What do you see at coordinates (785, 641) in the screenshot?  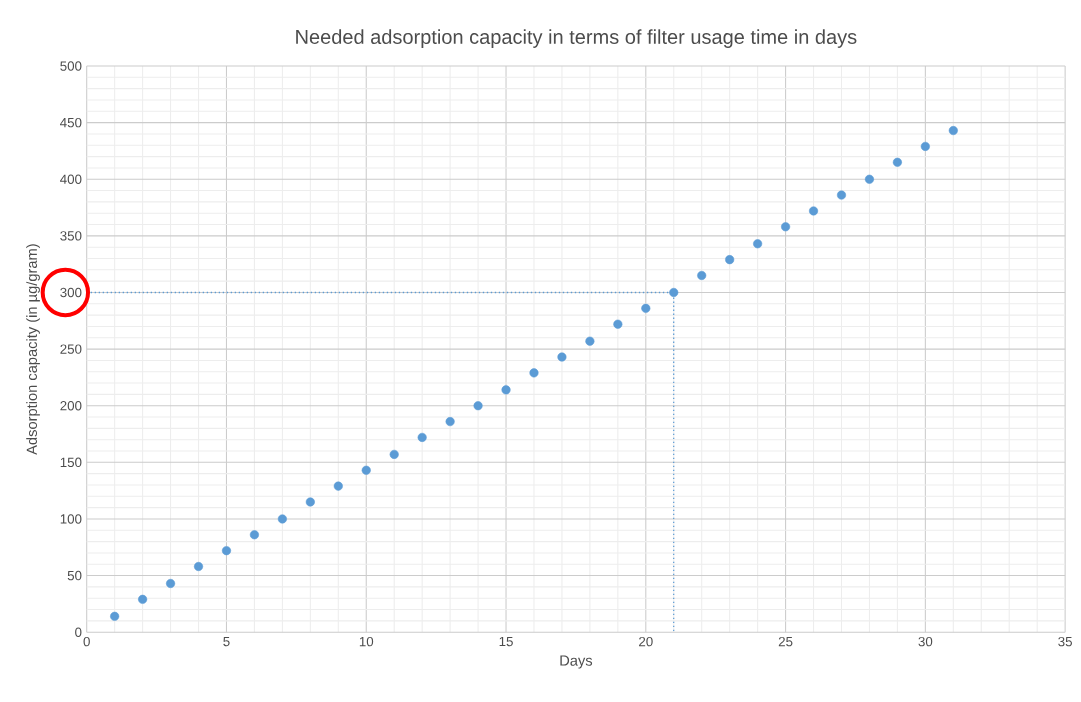 I see `x-tick-label: 25` at bounding box center [785, 641].